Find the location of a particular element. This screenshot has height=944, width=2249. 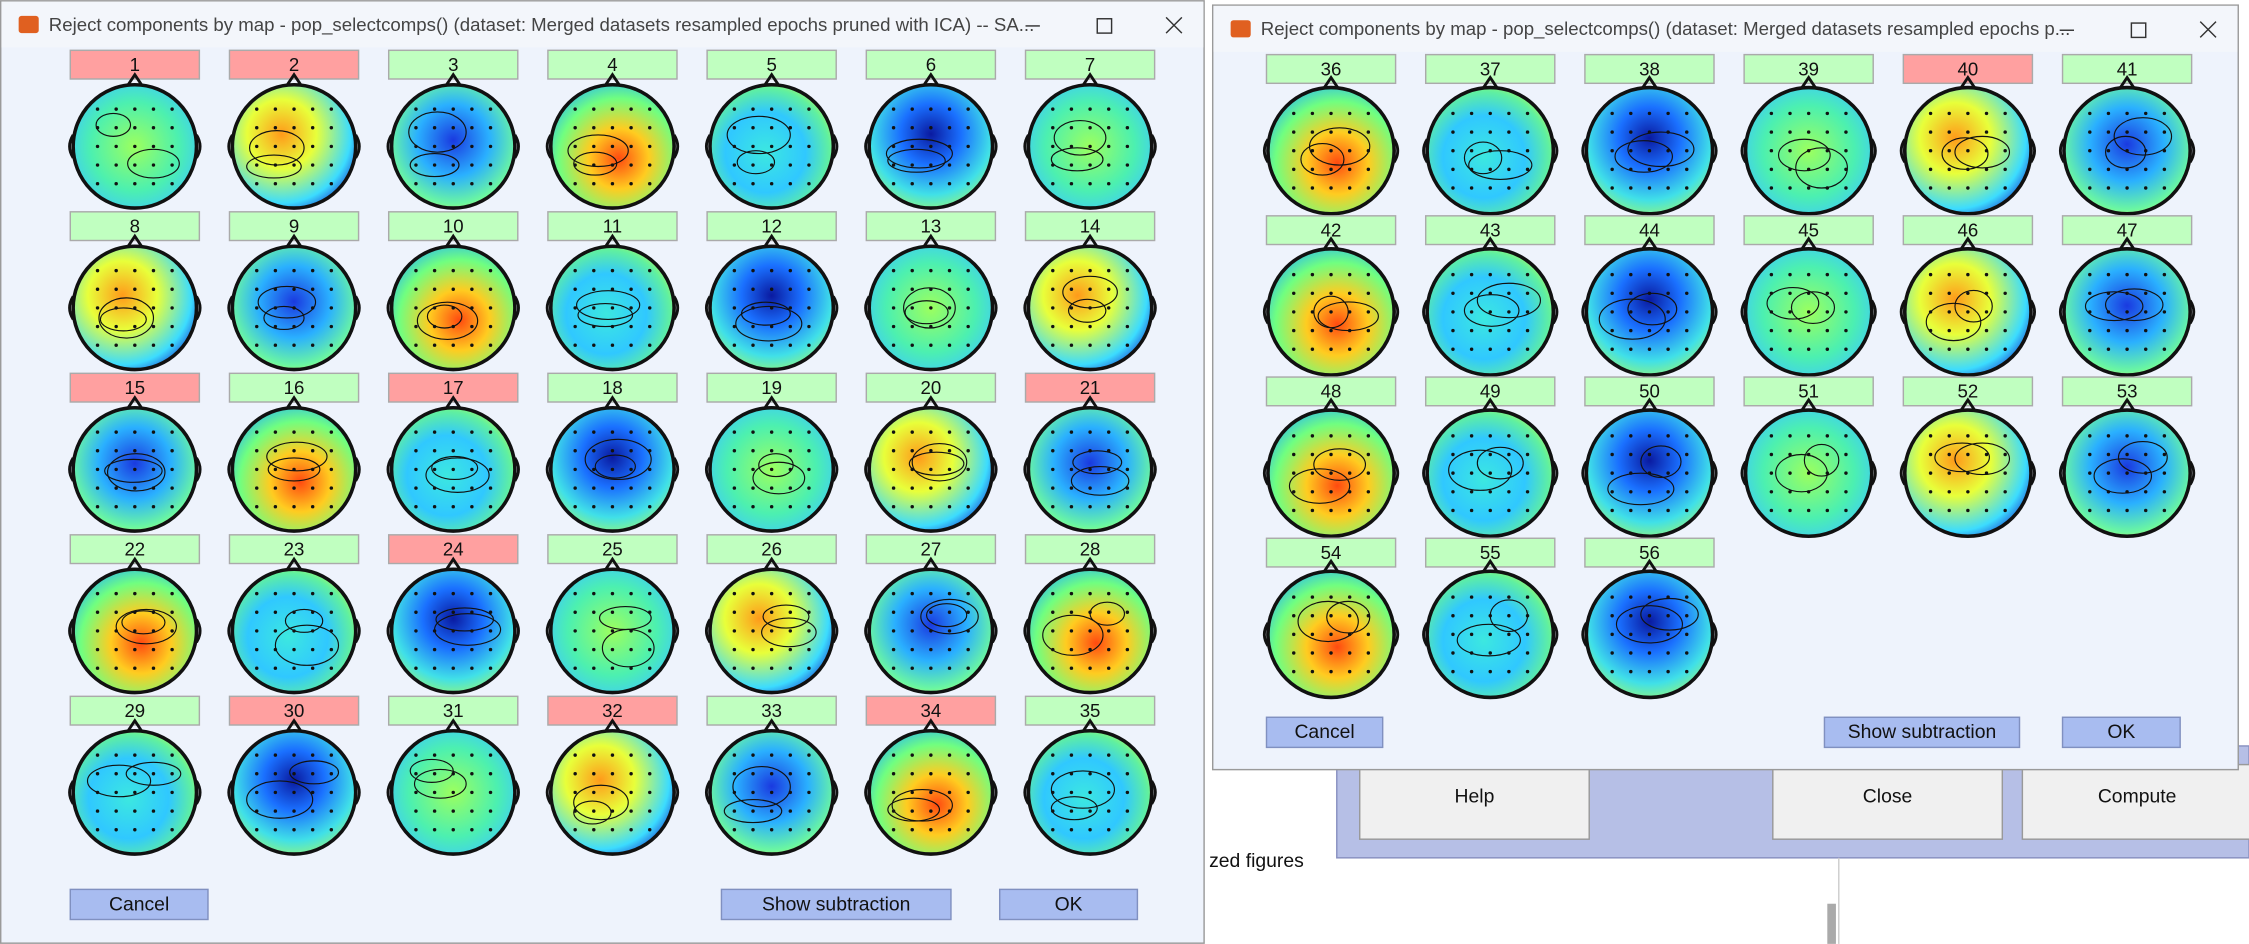

component-label: 6 is located at coordinates (931, 64).